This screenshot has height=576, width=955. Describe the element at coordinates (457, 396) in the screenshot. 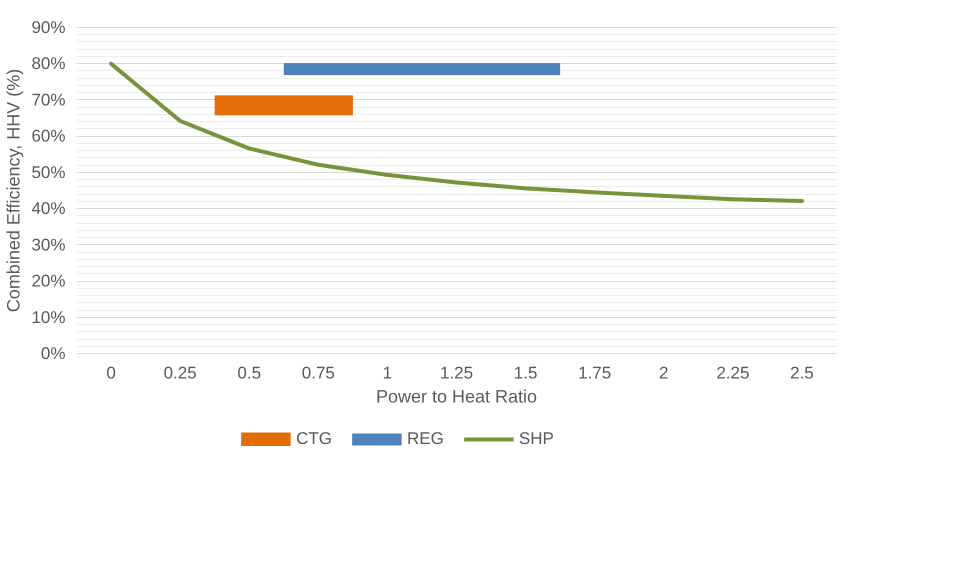

I see `x-axis-title: Power to Heat Ratio` at that location.